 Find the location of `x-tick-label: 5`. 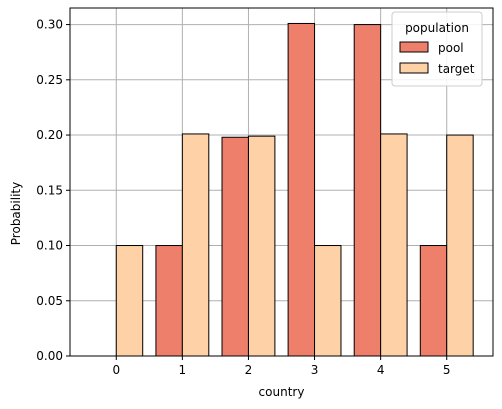

x-tick-label: 5 is located at coordinates (447, 370).